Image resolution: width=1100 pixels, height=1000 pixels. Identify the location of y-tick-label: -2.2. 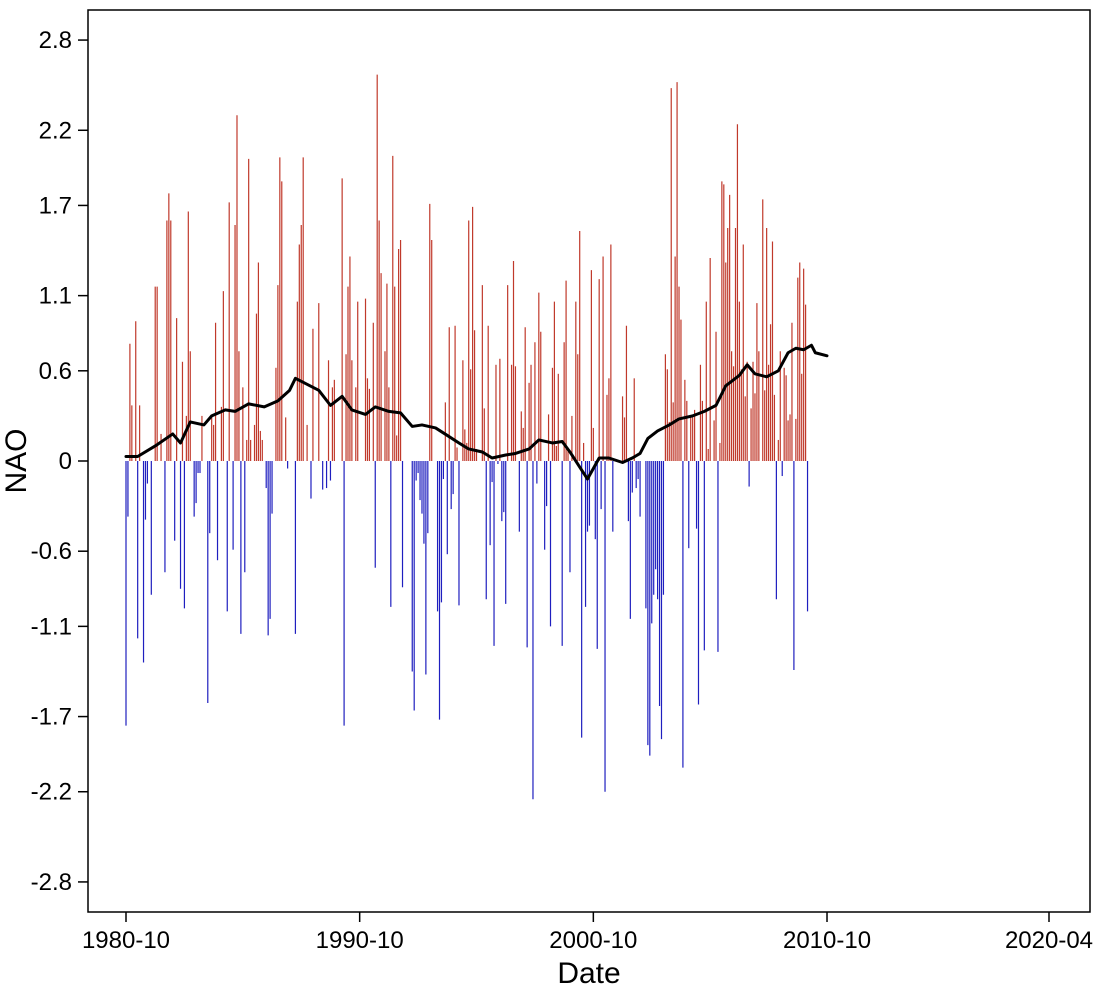
(51, 792).